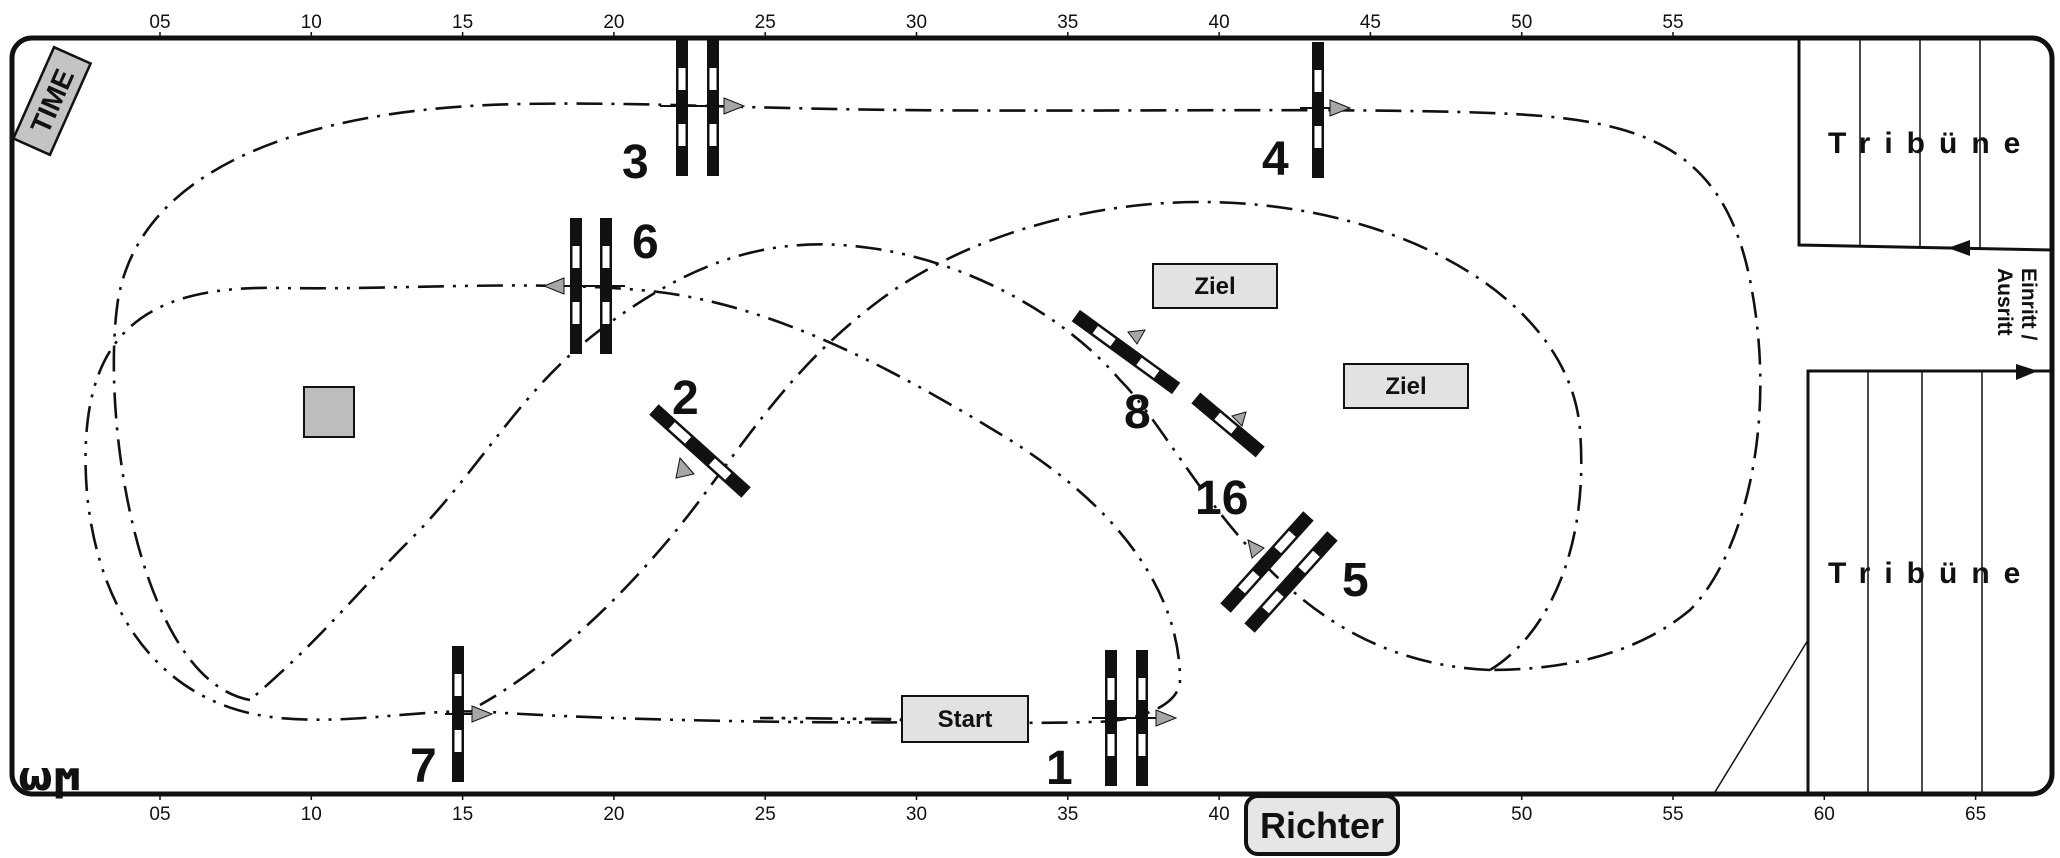 This screenshot has width=2060, height=858. What do you see at coordinates (2028, 304) in the screenshot?
I see `svg-text: Einritt /` at bounding box center [2028, 304].